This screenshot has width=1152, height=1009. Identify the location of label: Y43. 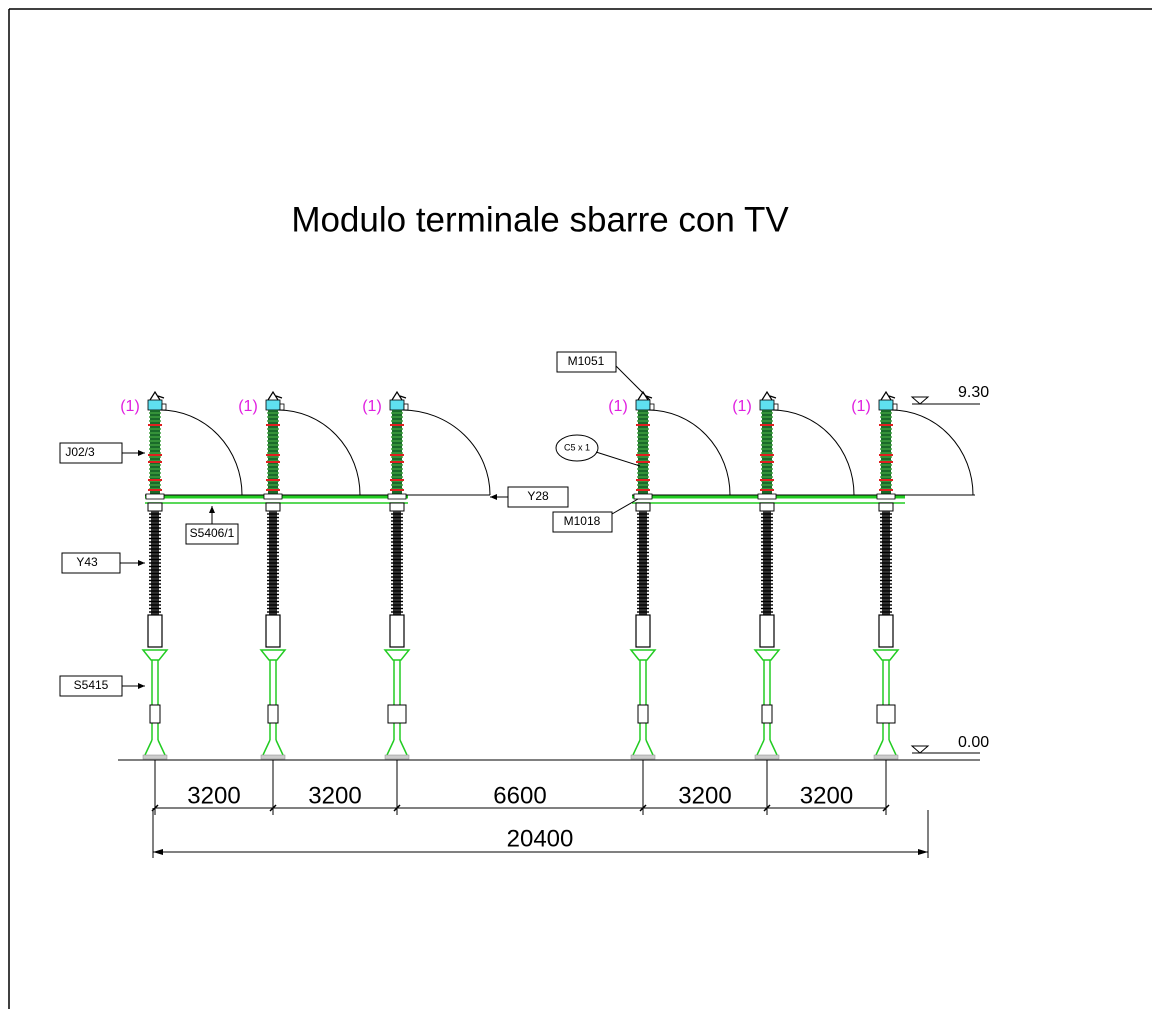
(87, 562).